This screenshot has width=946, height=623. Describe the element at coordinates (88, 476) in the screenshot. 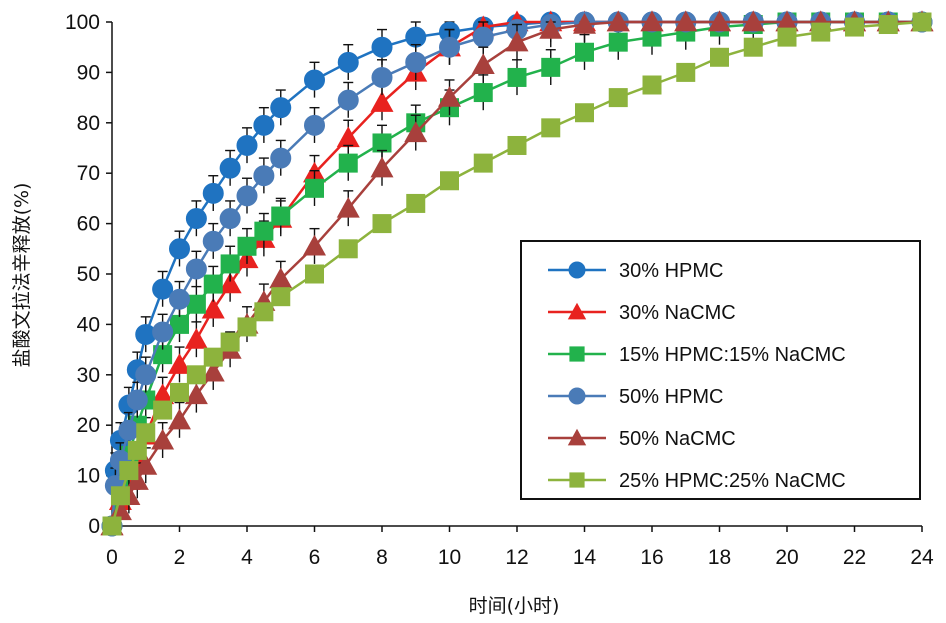

I see `y-tick-label: 10` at that location.